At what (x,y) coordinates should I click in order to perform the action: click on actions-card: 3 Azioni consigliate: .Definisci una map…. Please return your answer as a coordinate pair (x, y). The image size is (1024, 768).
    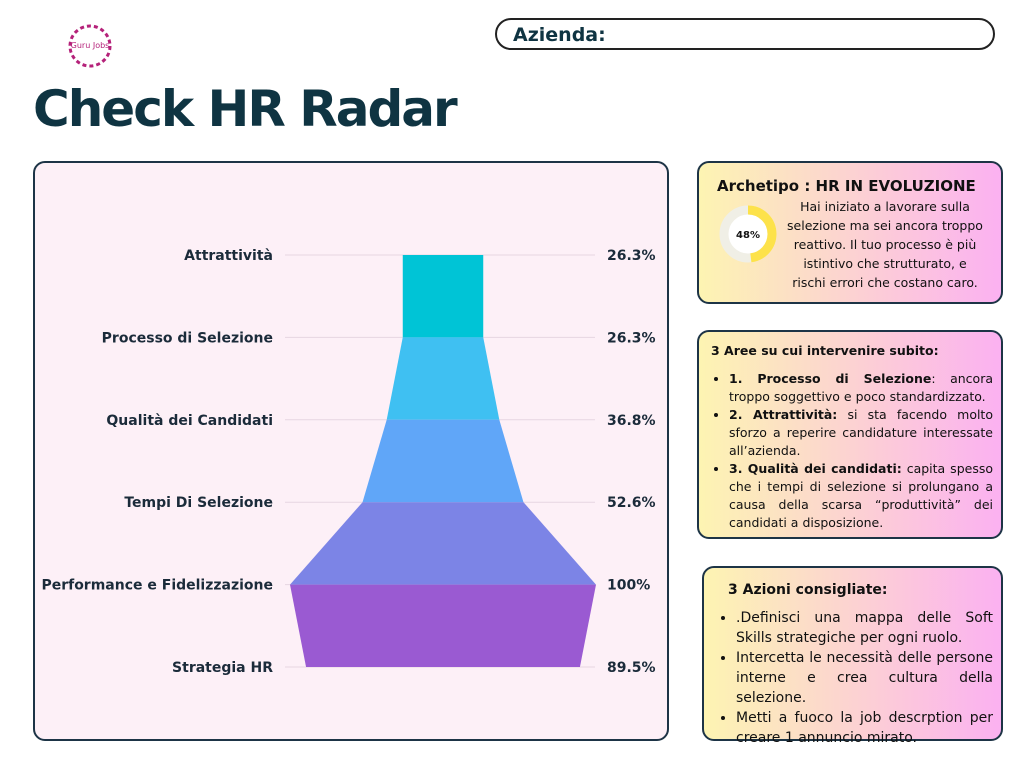
    Looking at the image, I should click on (852, 656).